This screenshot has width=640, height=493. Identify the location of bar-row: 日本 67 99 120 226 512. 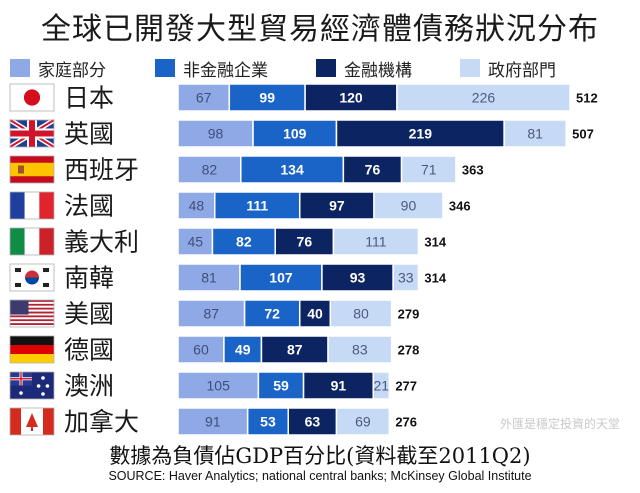
(303, 98).